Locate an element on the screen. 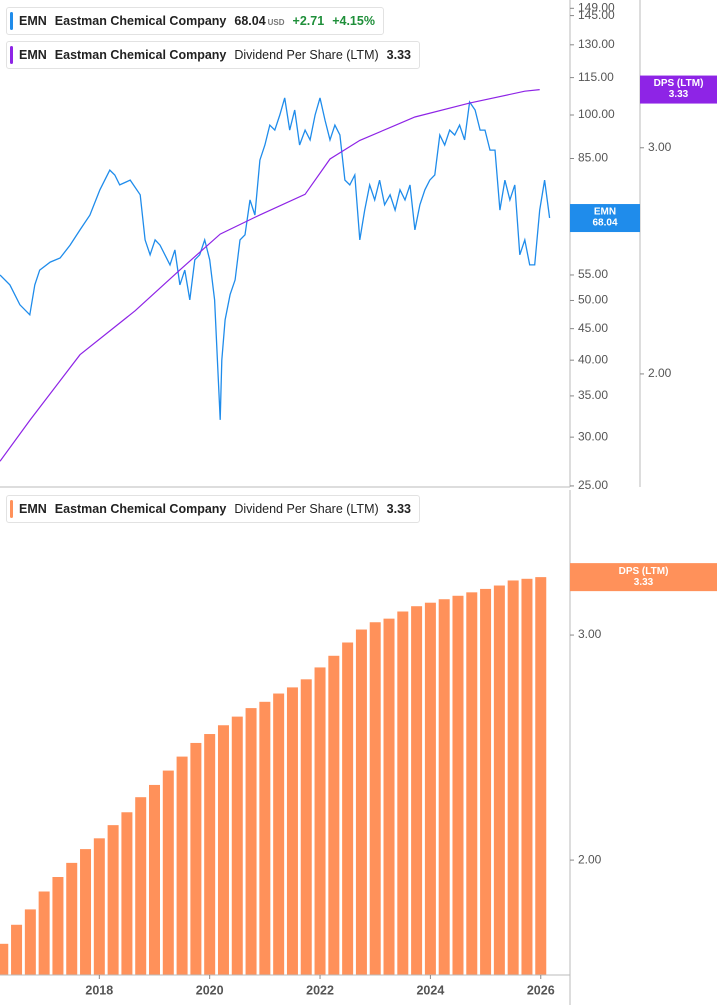 The width and height of the screenshot is (717, 1005). legend-last: 68.04 is located at coordinates (250, 21).